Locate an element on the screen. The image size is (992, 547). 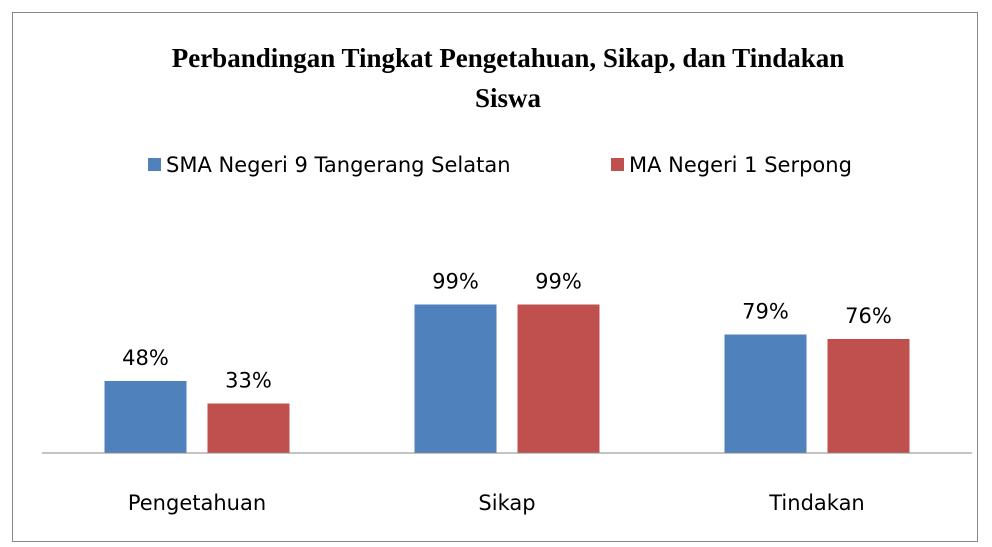
value-label: 48% is located at coordinates (145, 358).